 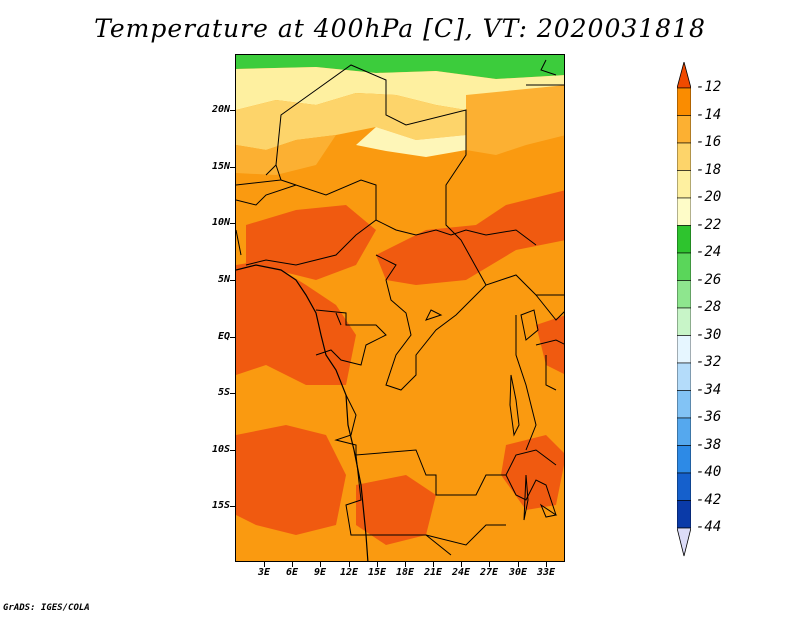 What do you see at coordinates (709, 527) in the screenshot?
I see `legend-level-label: -44` at bounding box center [709, 527].